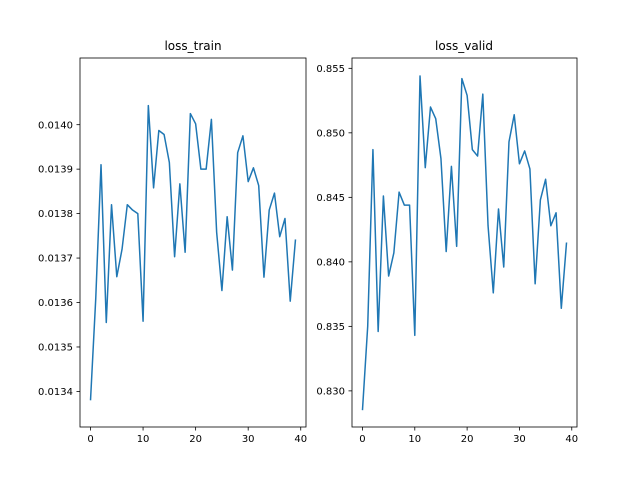  I want to click on y-tick-label: 0.0140, so click(55, 125).